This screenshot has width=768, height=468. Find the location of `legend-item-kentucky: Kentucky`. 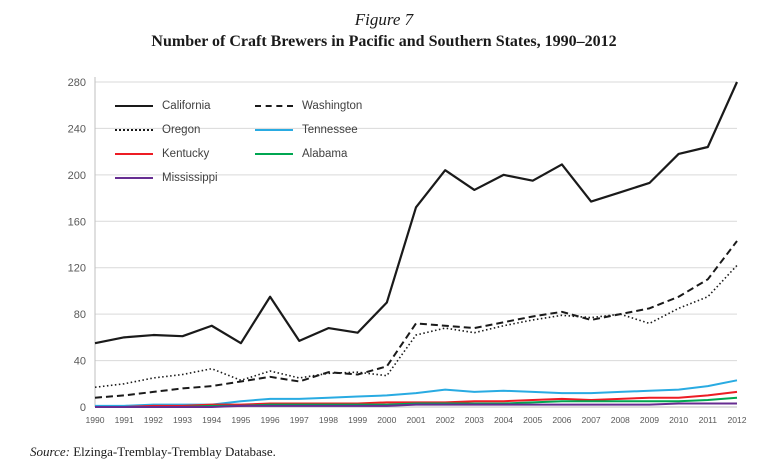

legend-item-kentucky: Kentucky is located at coordinates (170, 154).